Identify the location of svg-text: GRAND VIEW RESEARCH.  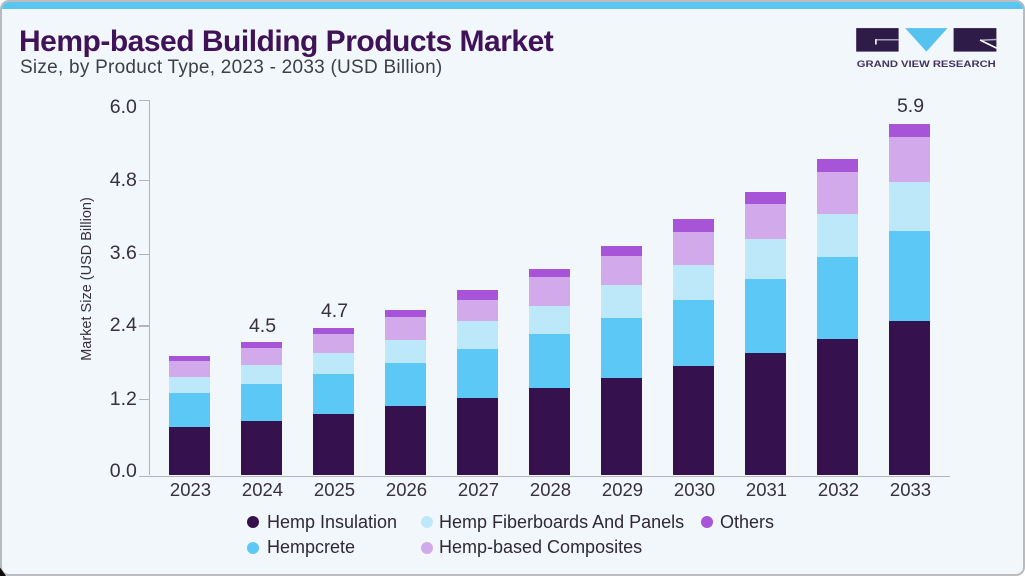
(926, 64).